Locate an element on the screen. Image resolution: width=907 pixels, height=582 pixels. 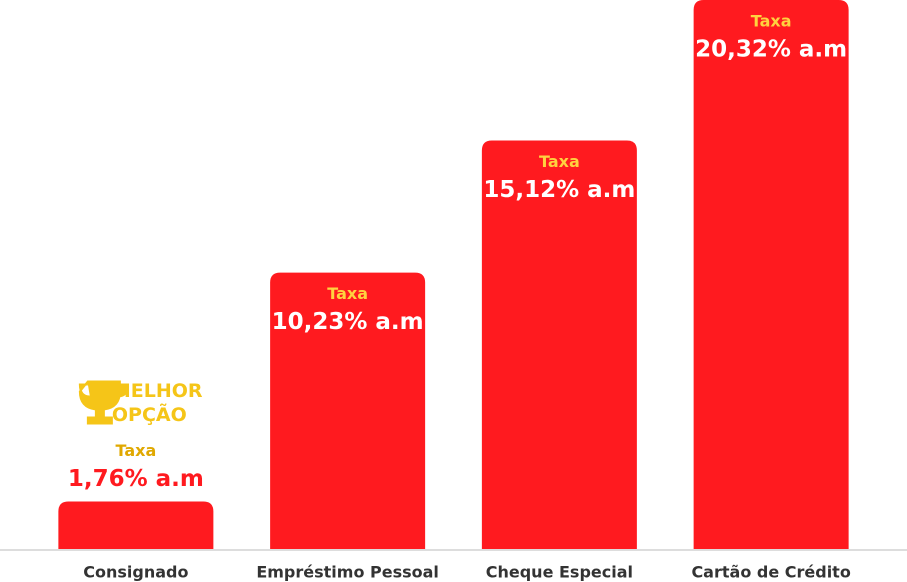
x-tick-label: Cheque Especial is located at coordinates (559, 572).